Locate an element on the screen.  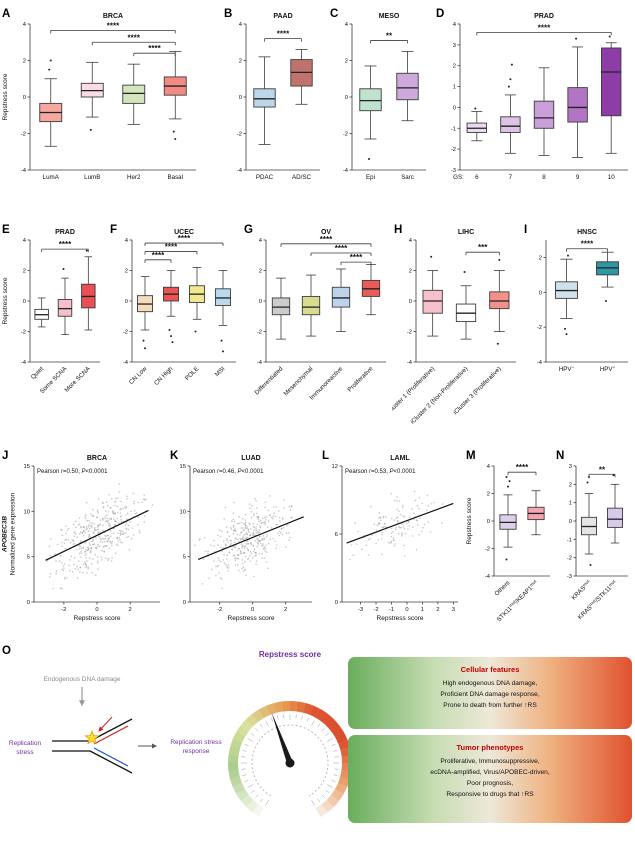
svg-text: 1 is located at coordinates (454, 88).